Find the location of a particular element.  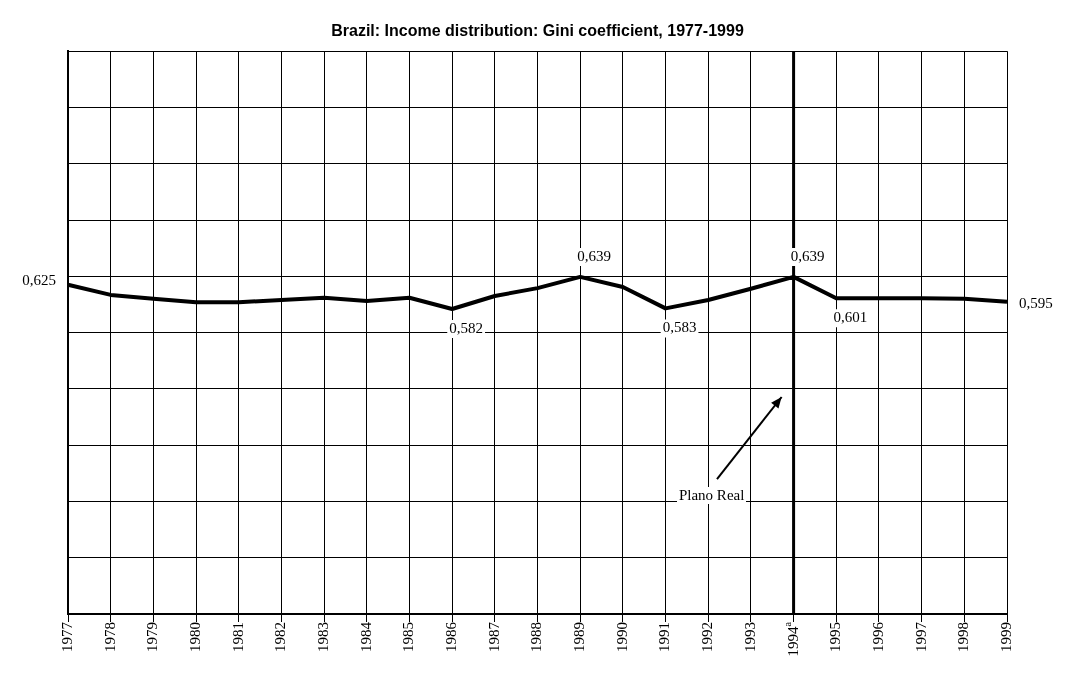

x-tick-label: 1988 is located at coordinates (536, 637).